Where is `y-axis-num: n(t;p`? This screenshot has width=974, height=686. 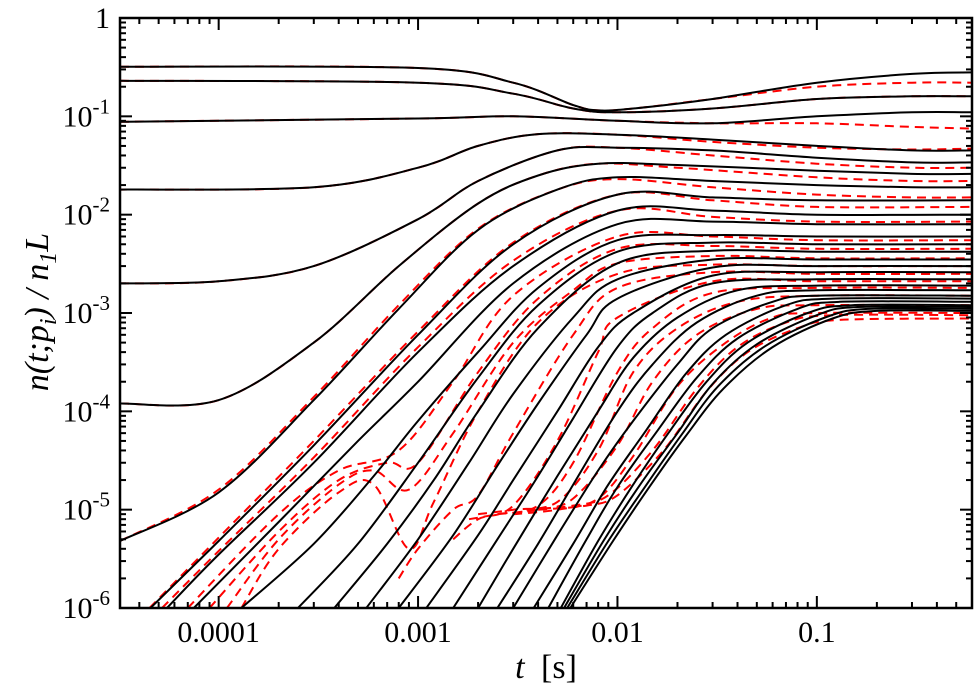
y-axis-num: n(t;p is located at coordinates (37, 358).